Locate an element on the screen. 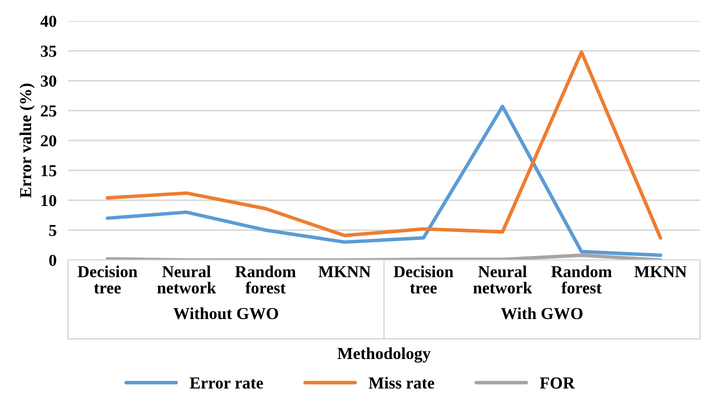 Image resolution: width=701 pixels, height=407 pixels. legend-label: Miss rate is located at coordinates (401, 382).